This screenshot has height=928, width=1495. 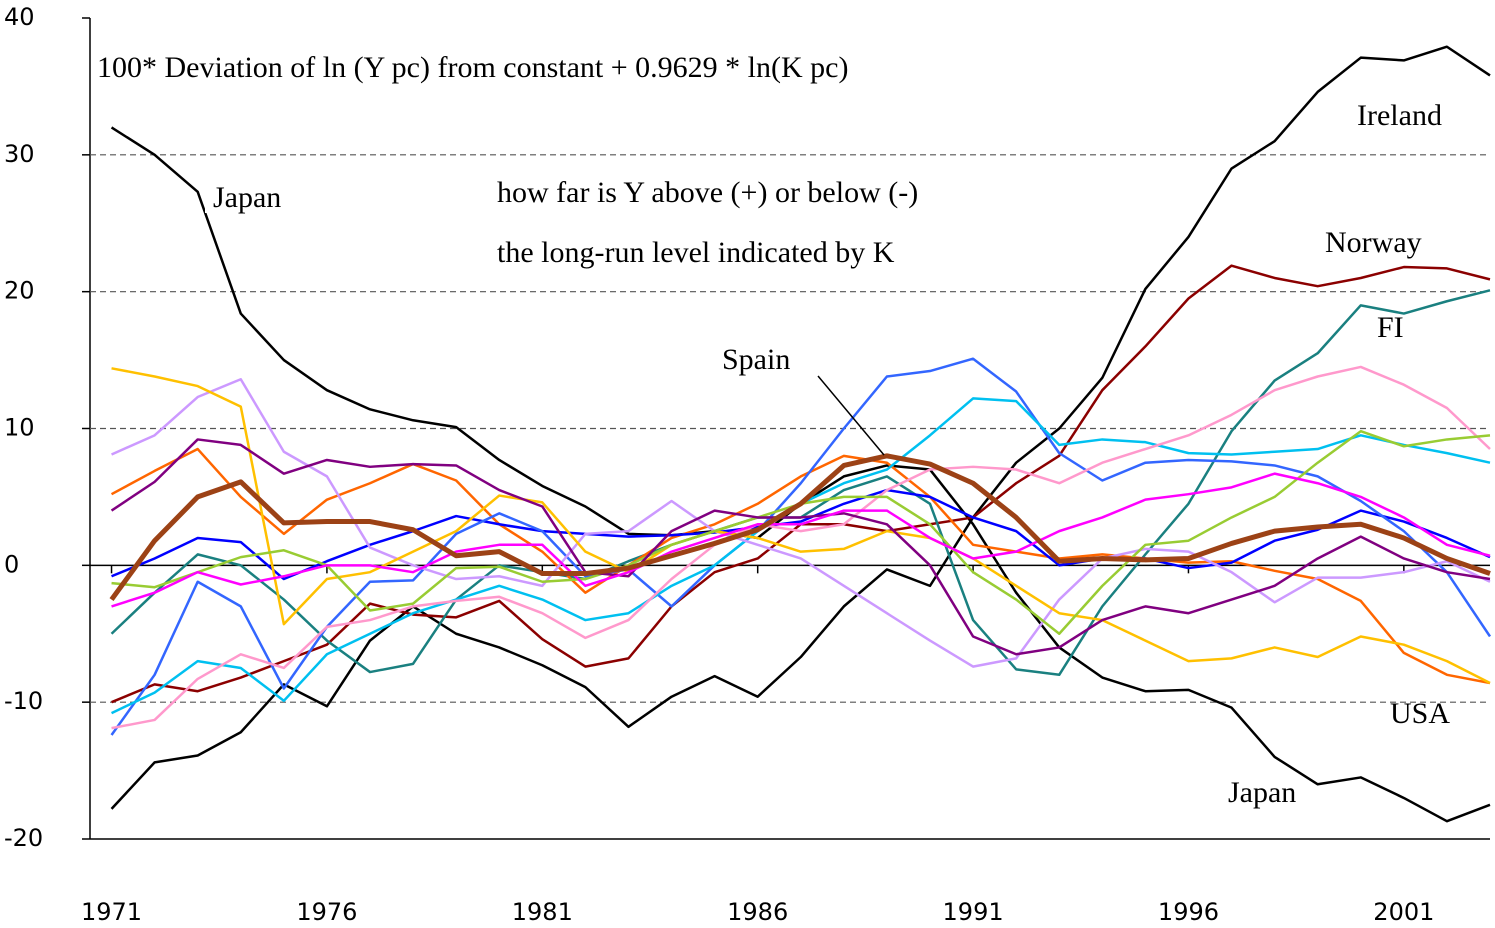 What do you see at coordinates (23, 838) in the screenshot?
I see `y-tick-label: -20` at bounding box center [23, 838].